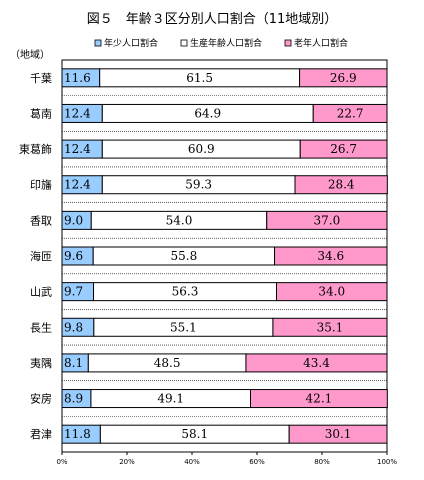 The height and width of the screenshot is (480, 424). I want to click on data-label: 48.5, so click(167, 363).